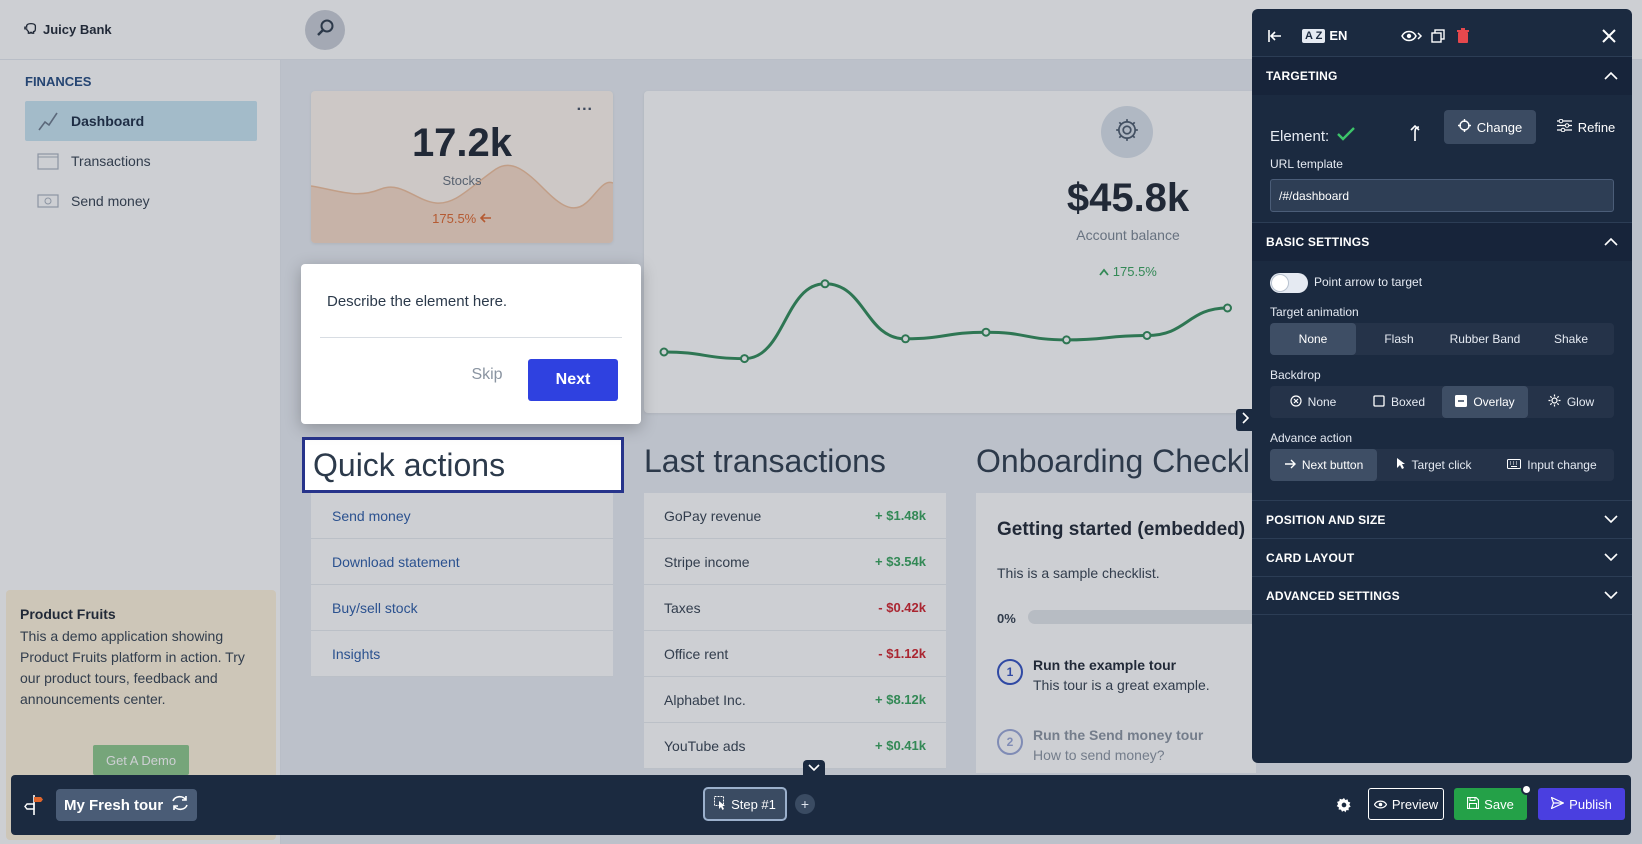  What do you see at coordinates (1438, 36) in the screenshot?
I see `duplicate-icon` at bounding box center [1438, 36].